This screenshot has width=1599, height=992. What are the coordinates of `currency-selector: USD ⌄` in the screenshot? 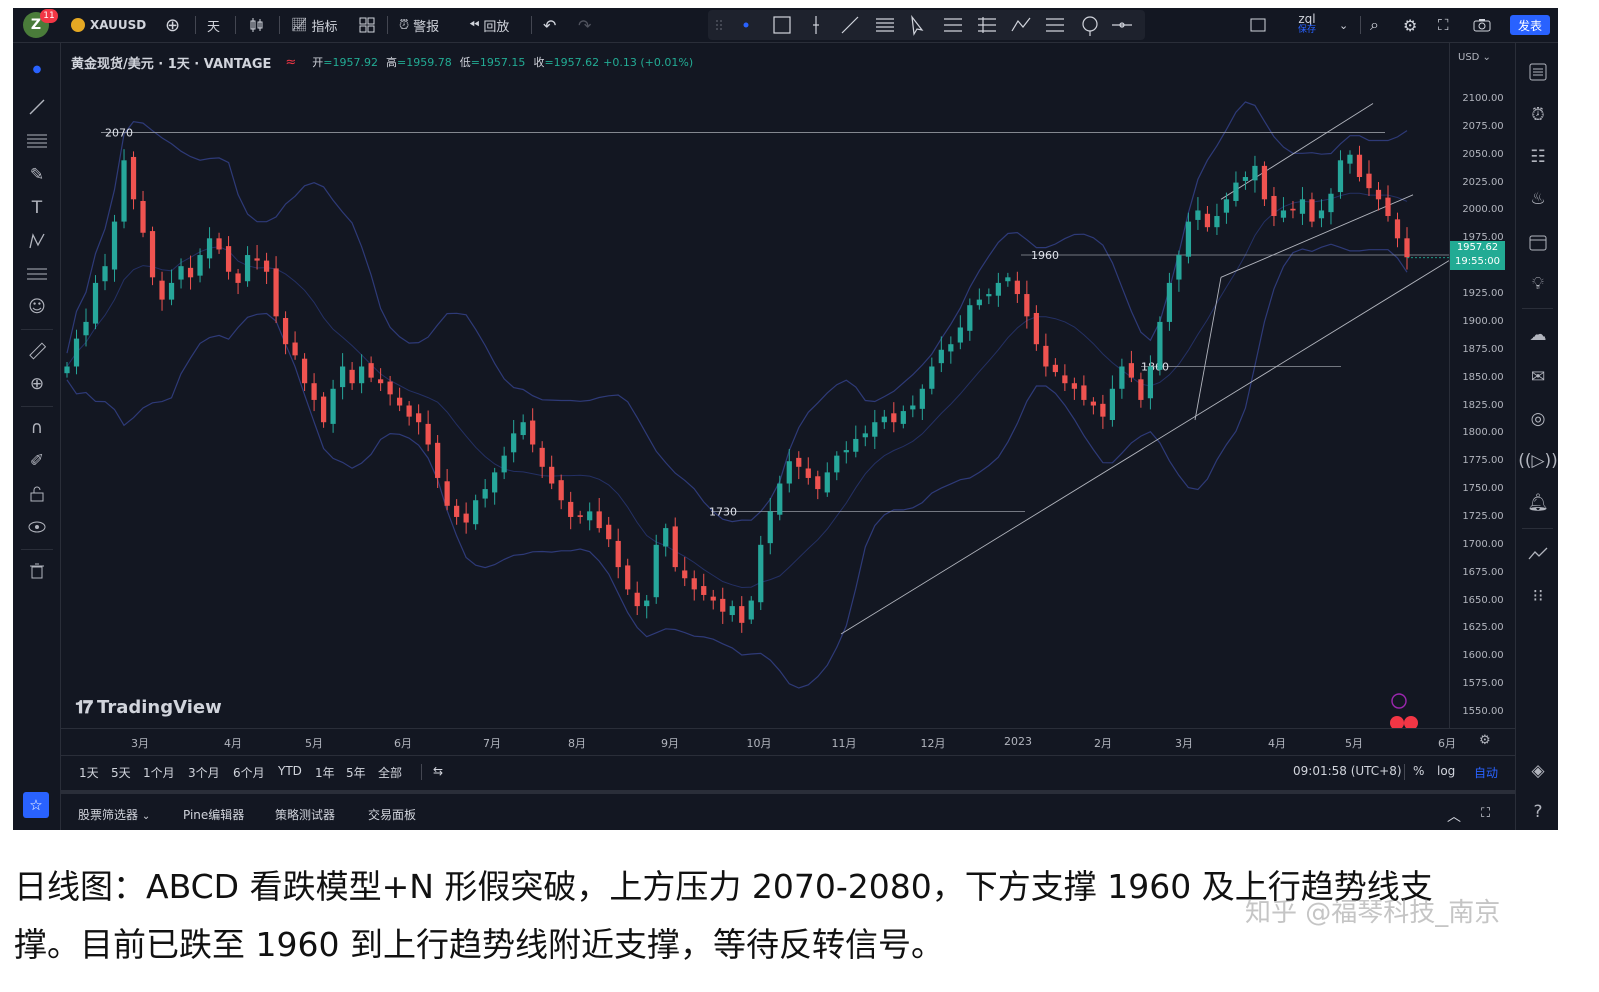 It's located at (1474, 57).